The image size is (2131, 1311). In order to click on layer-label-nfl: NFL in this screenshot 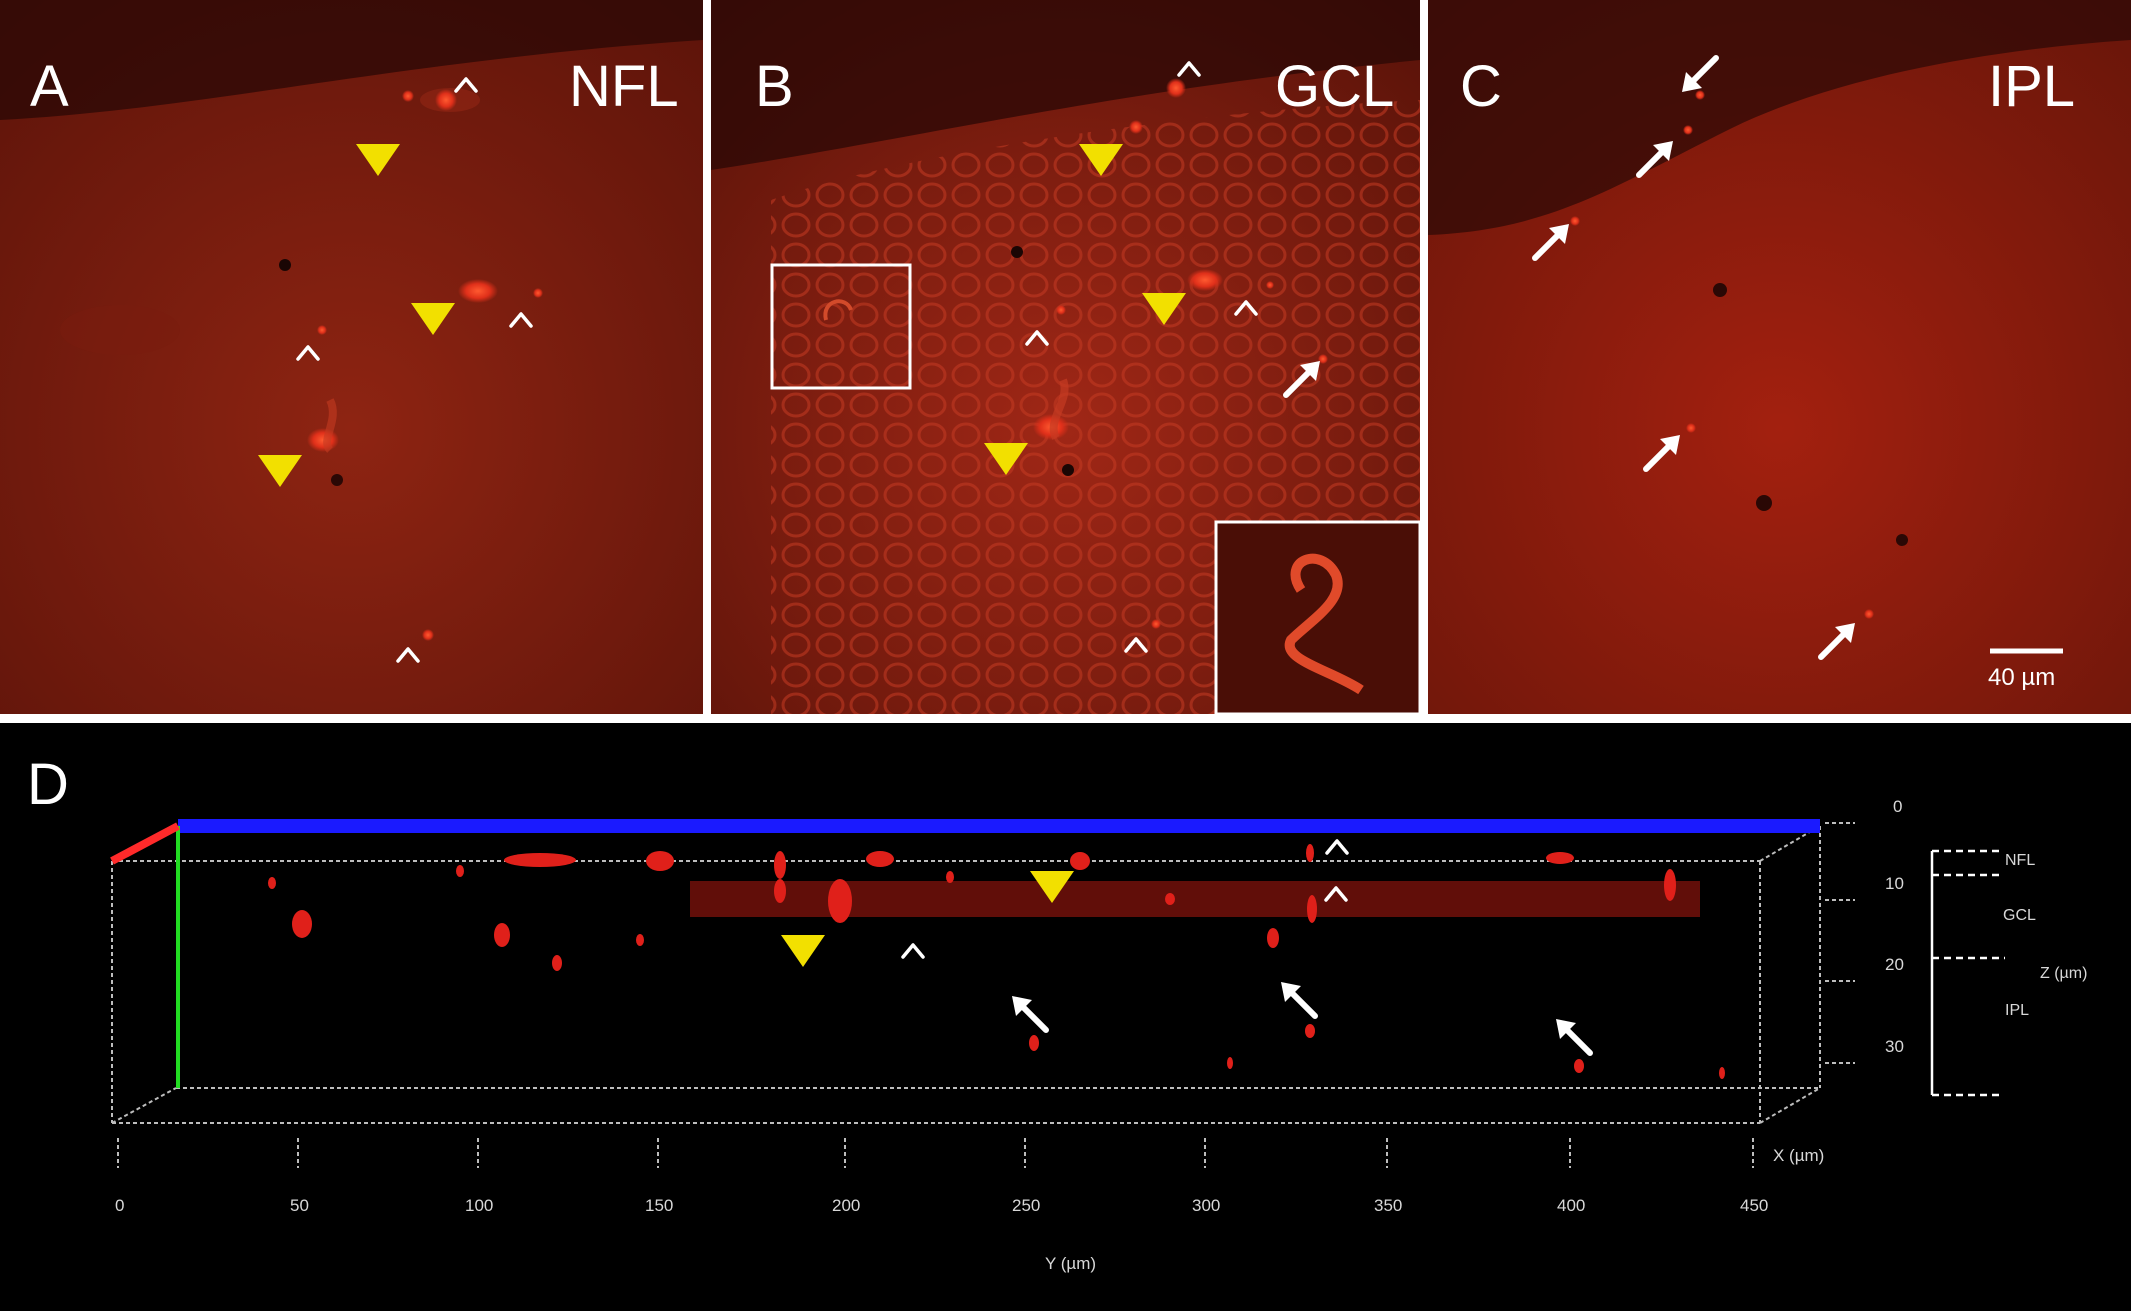, I will do `click(2020, 860)`.